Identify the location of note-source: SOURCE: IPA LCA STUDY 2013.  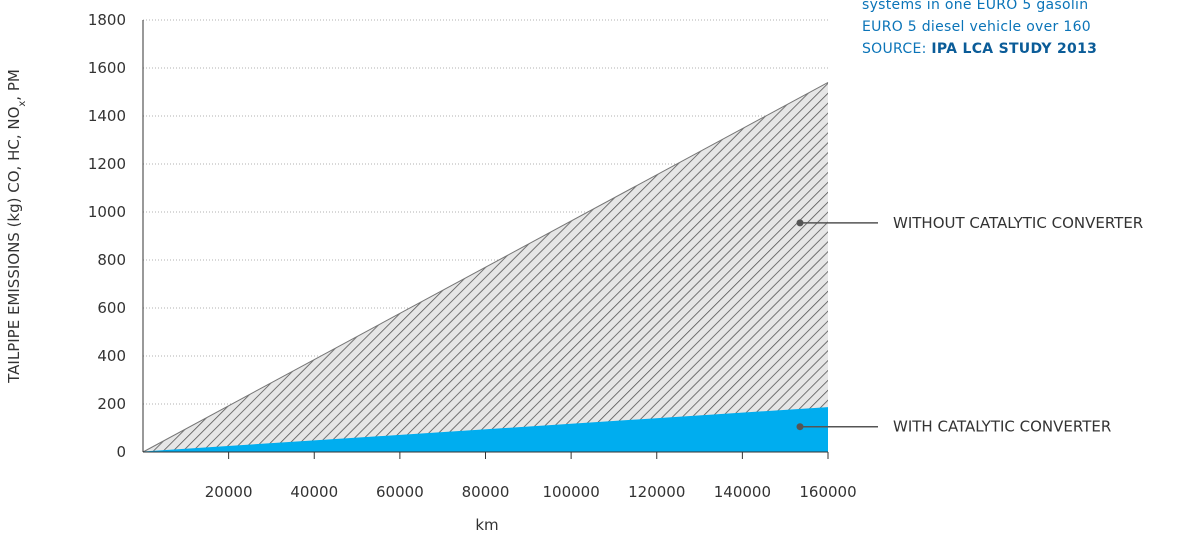
(1019, 49).